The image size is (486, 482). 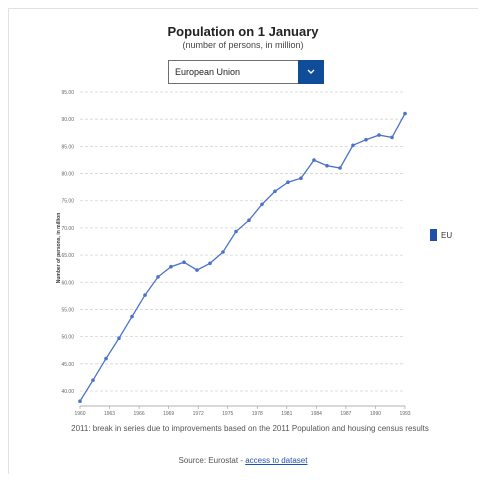 I want to click on region-select-value: European Union, so click(x=208, y=72).